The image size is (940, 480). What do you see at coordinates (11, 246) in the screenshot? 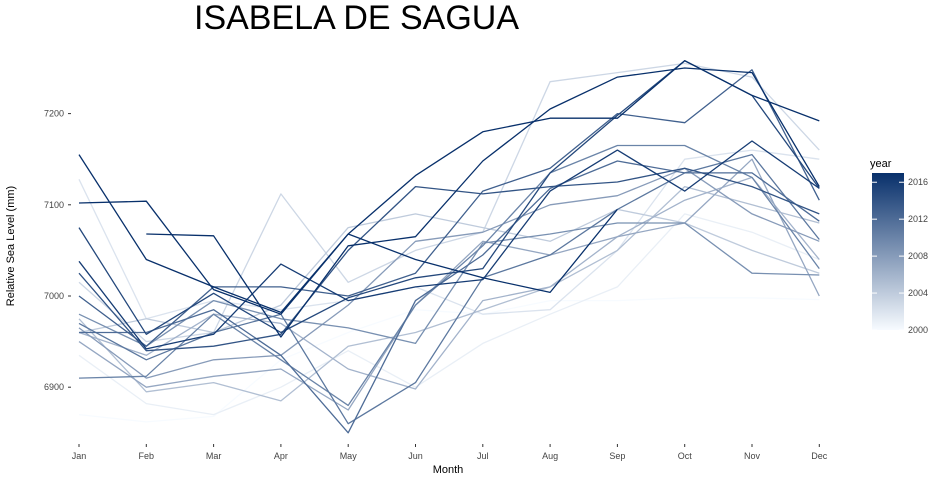
I see `y-axis-title: Relative Sea Level (mm)` at bounding box center [11, 246].